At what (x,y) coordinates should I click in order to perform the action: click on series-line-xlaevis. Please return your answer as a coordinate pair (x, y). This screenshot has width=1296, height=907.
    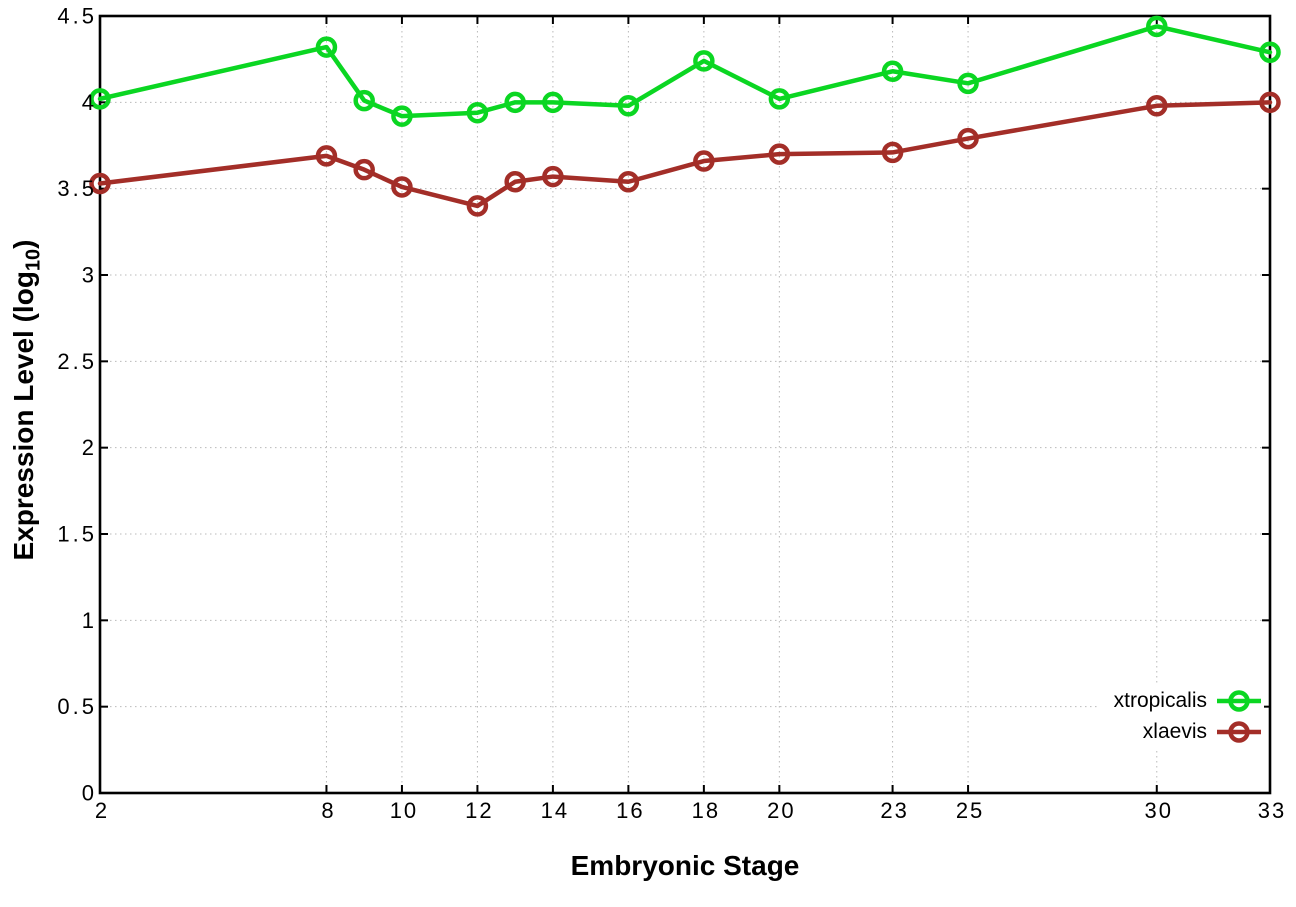
    Looking at the image, I should click on (685, 154).